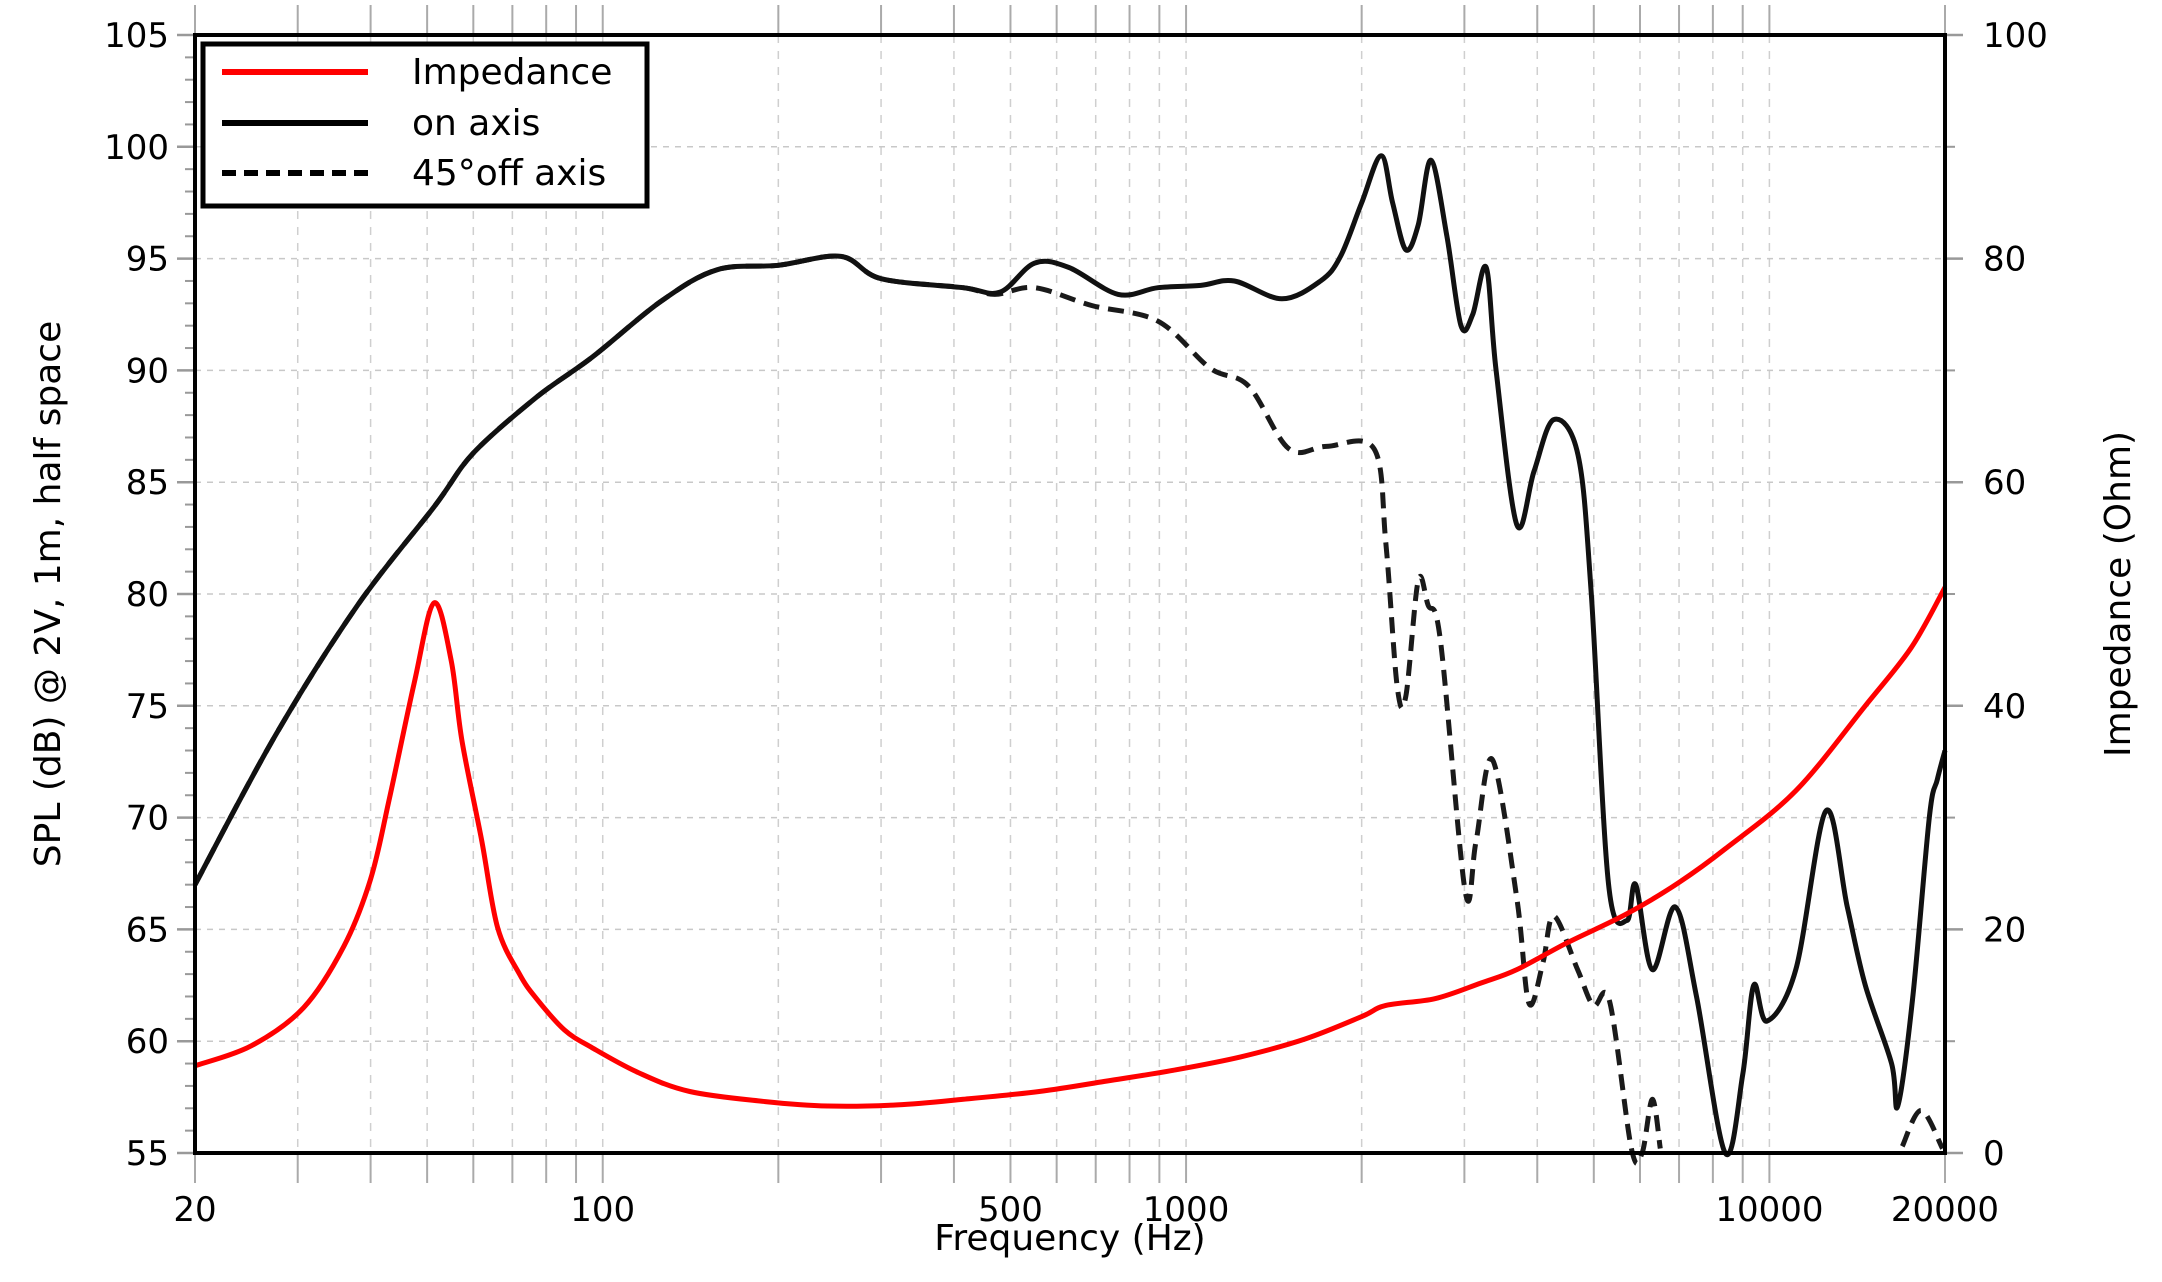 The width and height of the screenshot is (2162, 1282). I want to click on y2-tick-label: 0, so click(1994, 1154).